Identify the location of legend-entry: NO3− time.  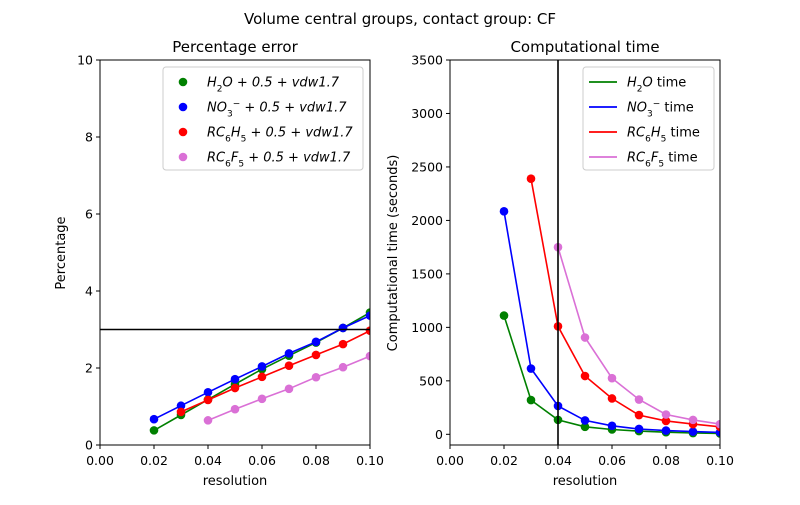
(641, 110).